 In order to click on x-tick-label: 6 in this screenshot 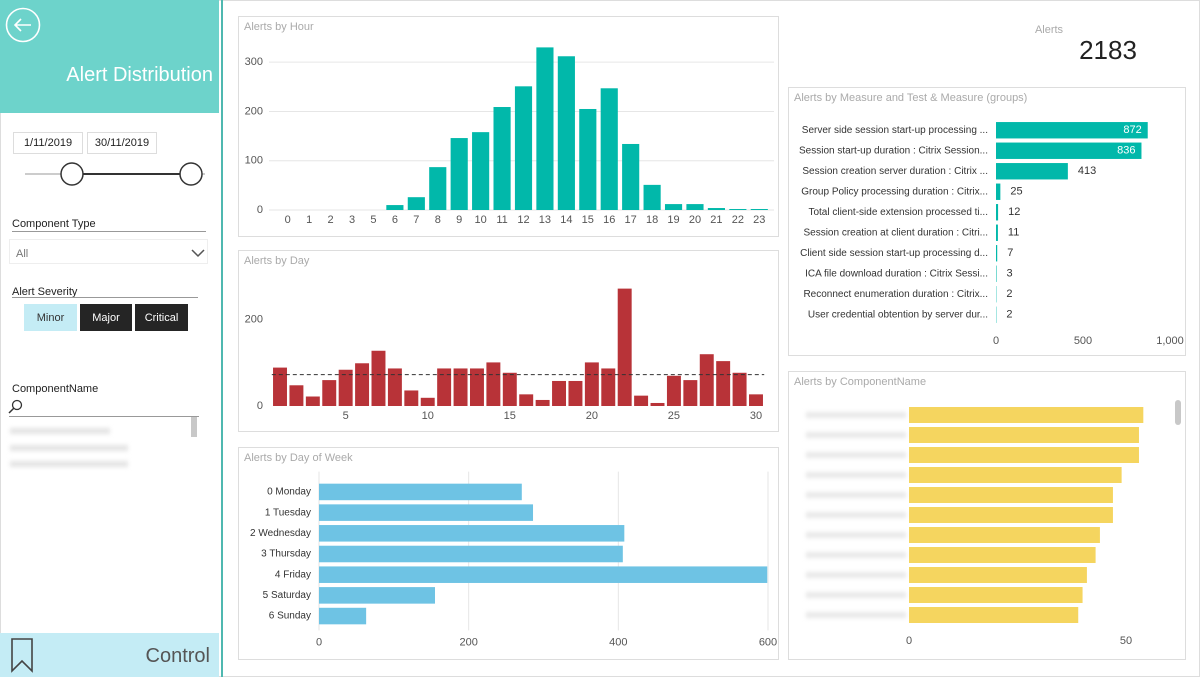, I will do `click(395, 220)`.